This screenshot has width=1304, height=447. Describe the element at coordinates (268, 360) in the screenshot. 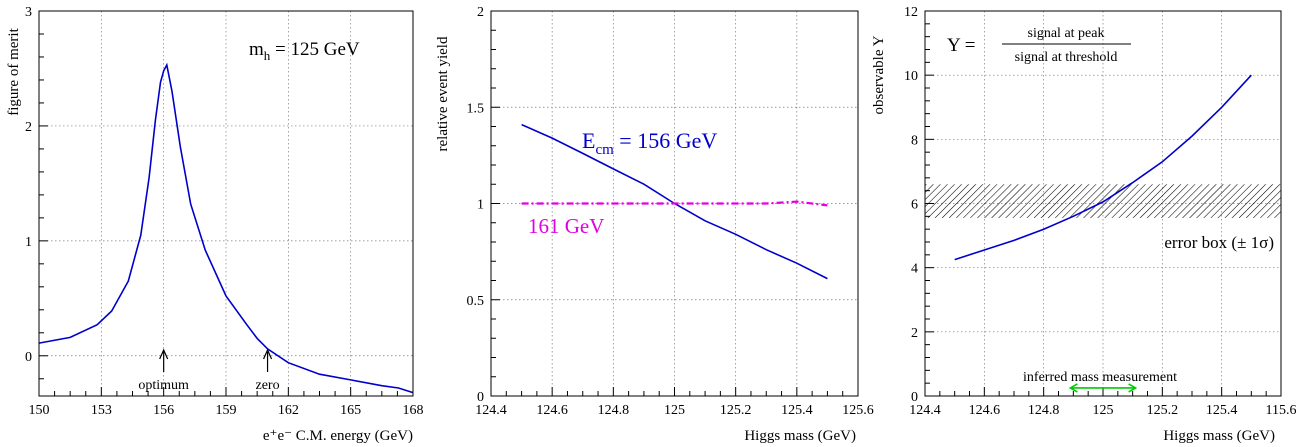

I see `zero-arrow` at that location.